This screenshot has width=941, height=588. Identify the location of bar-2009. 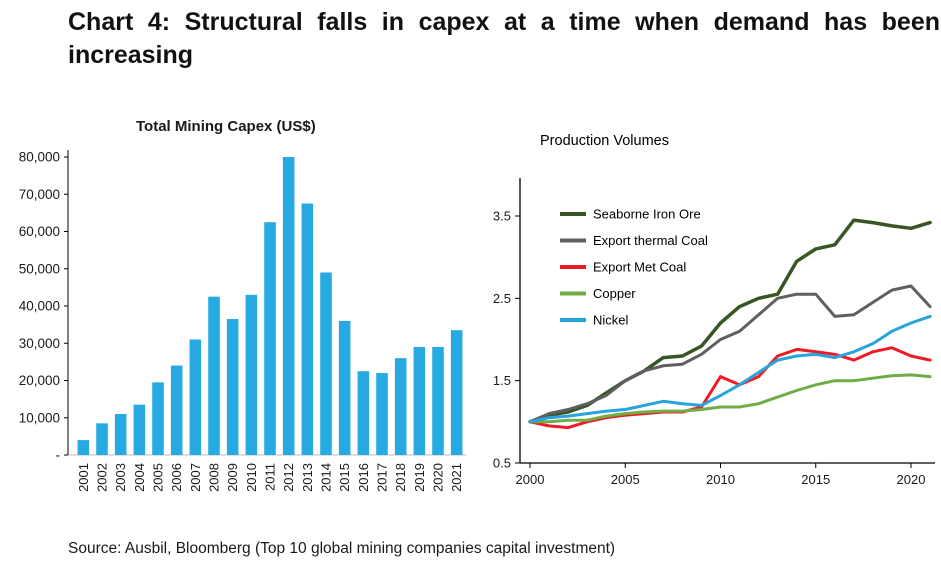
(232, 387).